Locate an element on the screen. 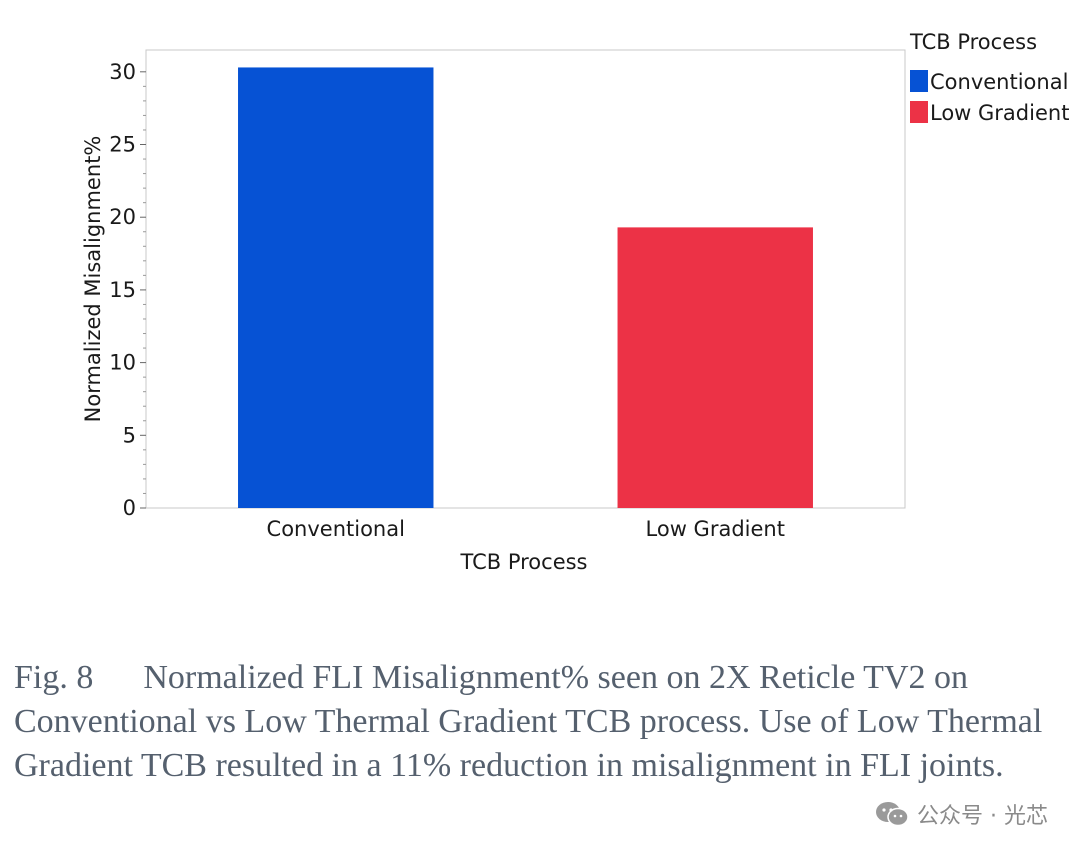 Image resolution: width=1080 pixels, height=856 pixels. watermark: 公众号 · 光芯 is located at coordinates (961, 814).